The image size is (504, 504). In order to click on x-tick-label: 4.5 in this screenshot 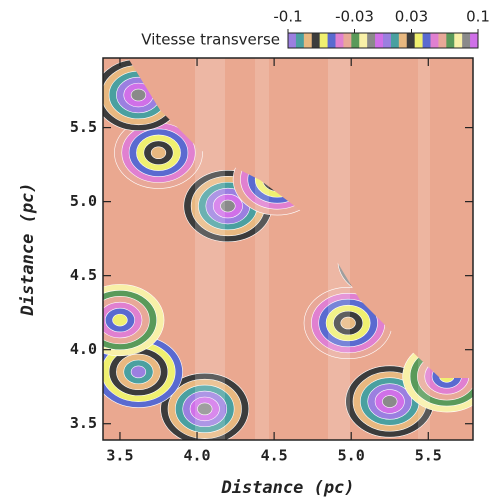, I will do `click(274, 456)`.